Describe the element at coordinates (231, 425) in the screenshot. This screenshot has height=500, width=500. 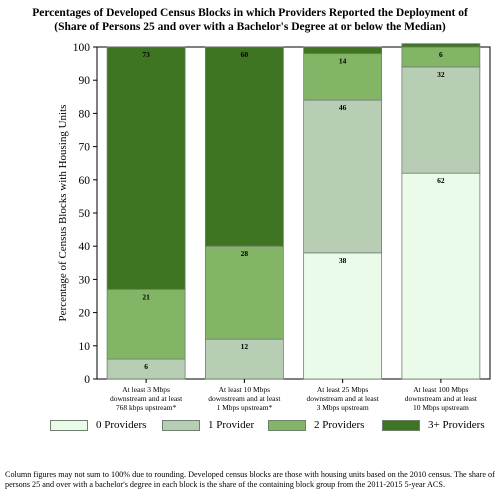
I see `legend-label-1-provider: 1 Provider` at that location.